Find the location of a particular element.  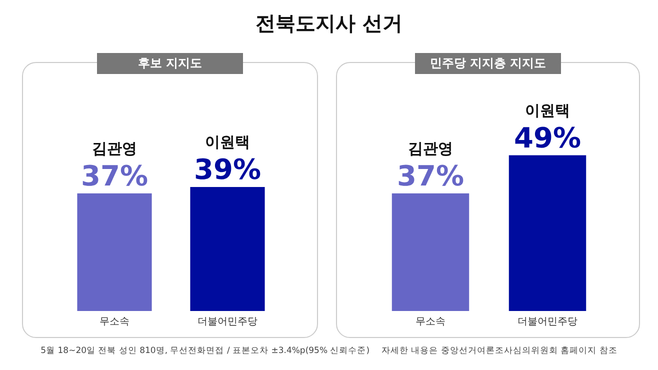

data-label: 39% is located at coordinates (228, 169).